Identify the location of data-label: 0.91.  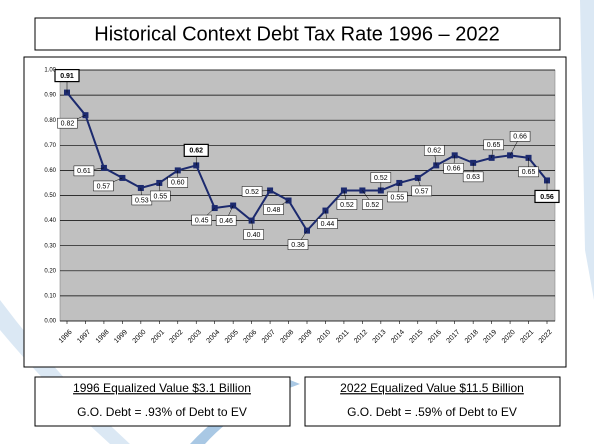
(67, 76).